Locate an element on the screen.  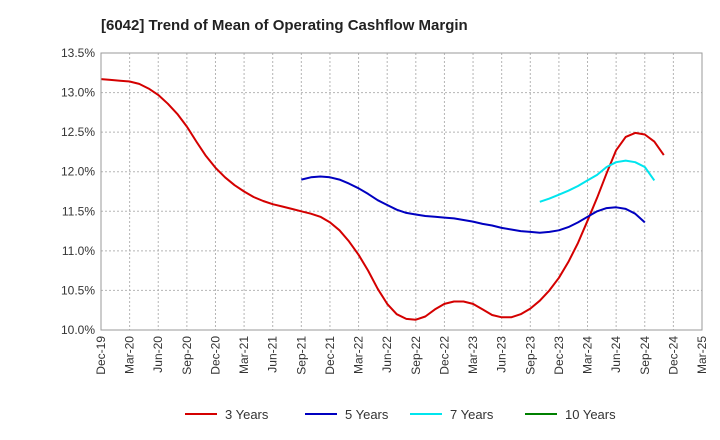
x-tick-label: Mar-21 is located at coordinates (244, 355).